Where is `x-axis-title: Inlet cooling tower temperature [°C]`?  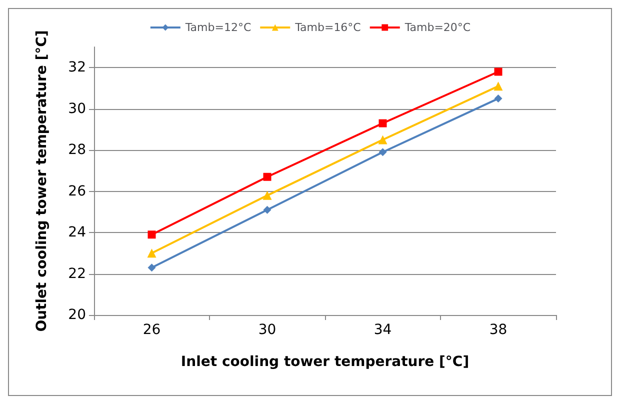
x-axis-title: Inlet cooling tower temperature [°C] is located at coordinates (325, 362).